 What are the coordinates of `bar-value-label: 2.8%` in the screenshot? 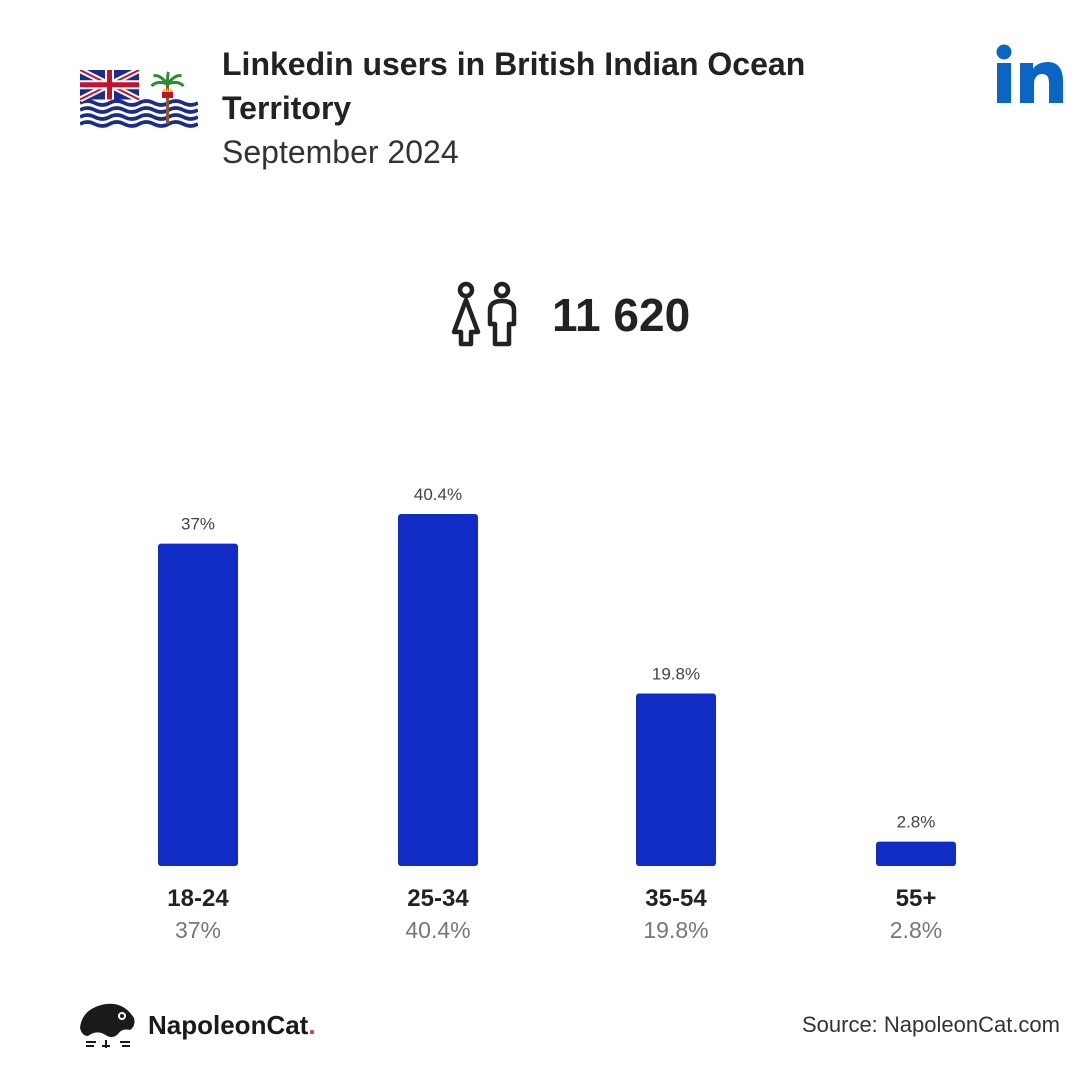 It's located at (916, 822).